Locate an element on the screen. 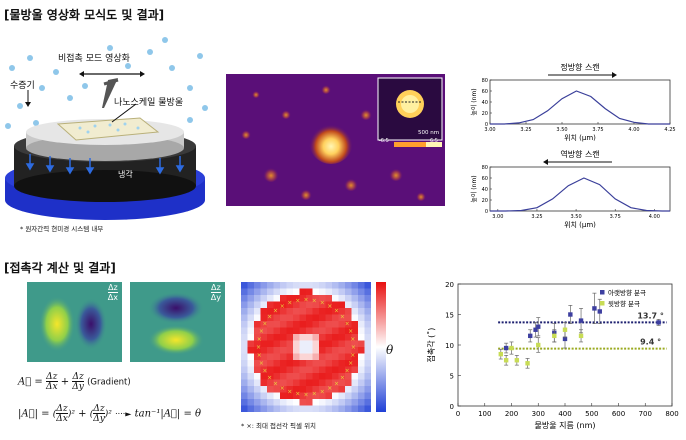 The image size is (686, 440). y-tick-label: 20 is located at coordinates (449, 285).